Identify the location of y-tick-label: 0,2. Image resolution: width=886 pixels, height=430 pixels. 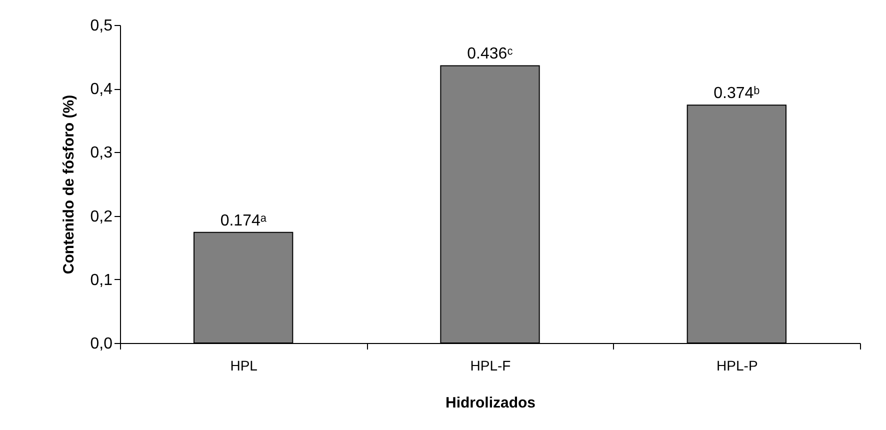
(101, 217).